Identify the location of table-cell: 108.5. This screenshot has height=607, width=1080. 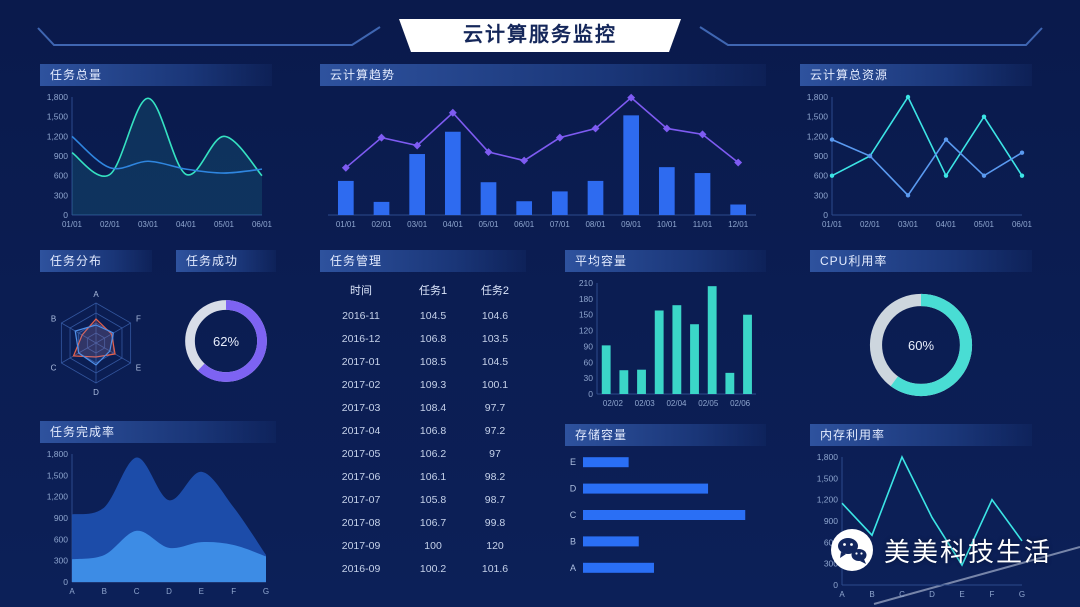
(433, 361).